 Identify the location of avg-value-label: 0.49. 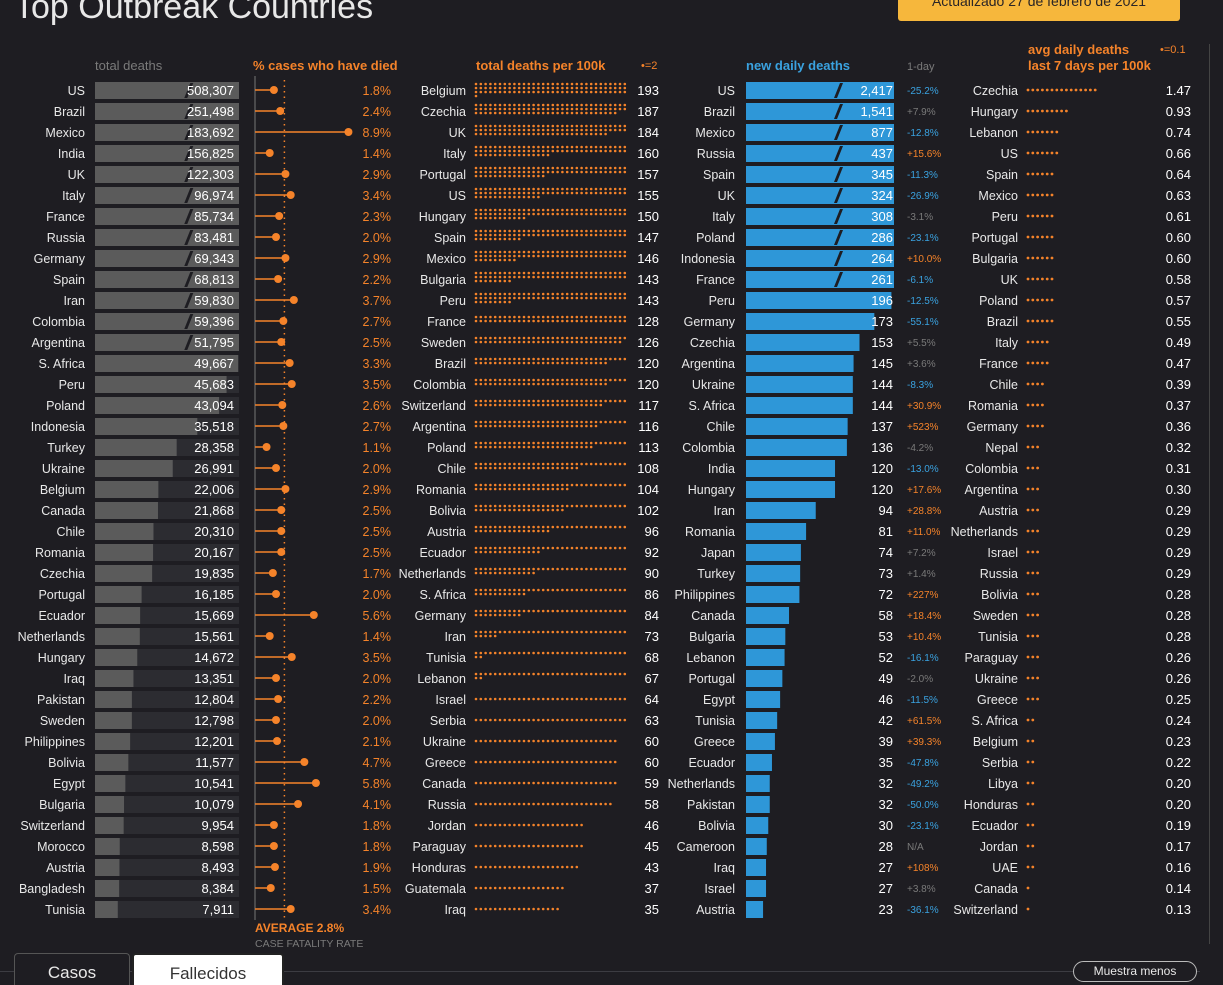
(1178, 342).